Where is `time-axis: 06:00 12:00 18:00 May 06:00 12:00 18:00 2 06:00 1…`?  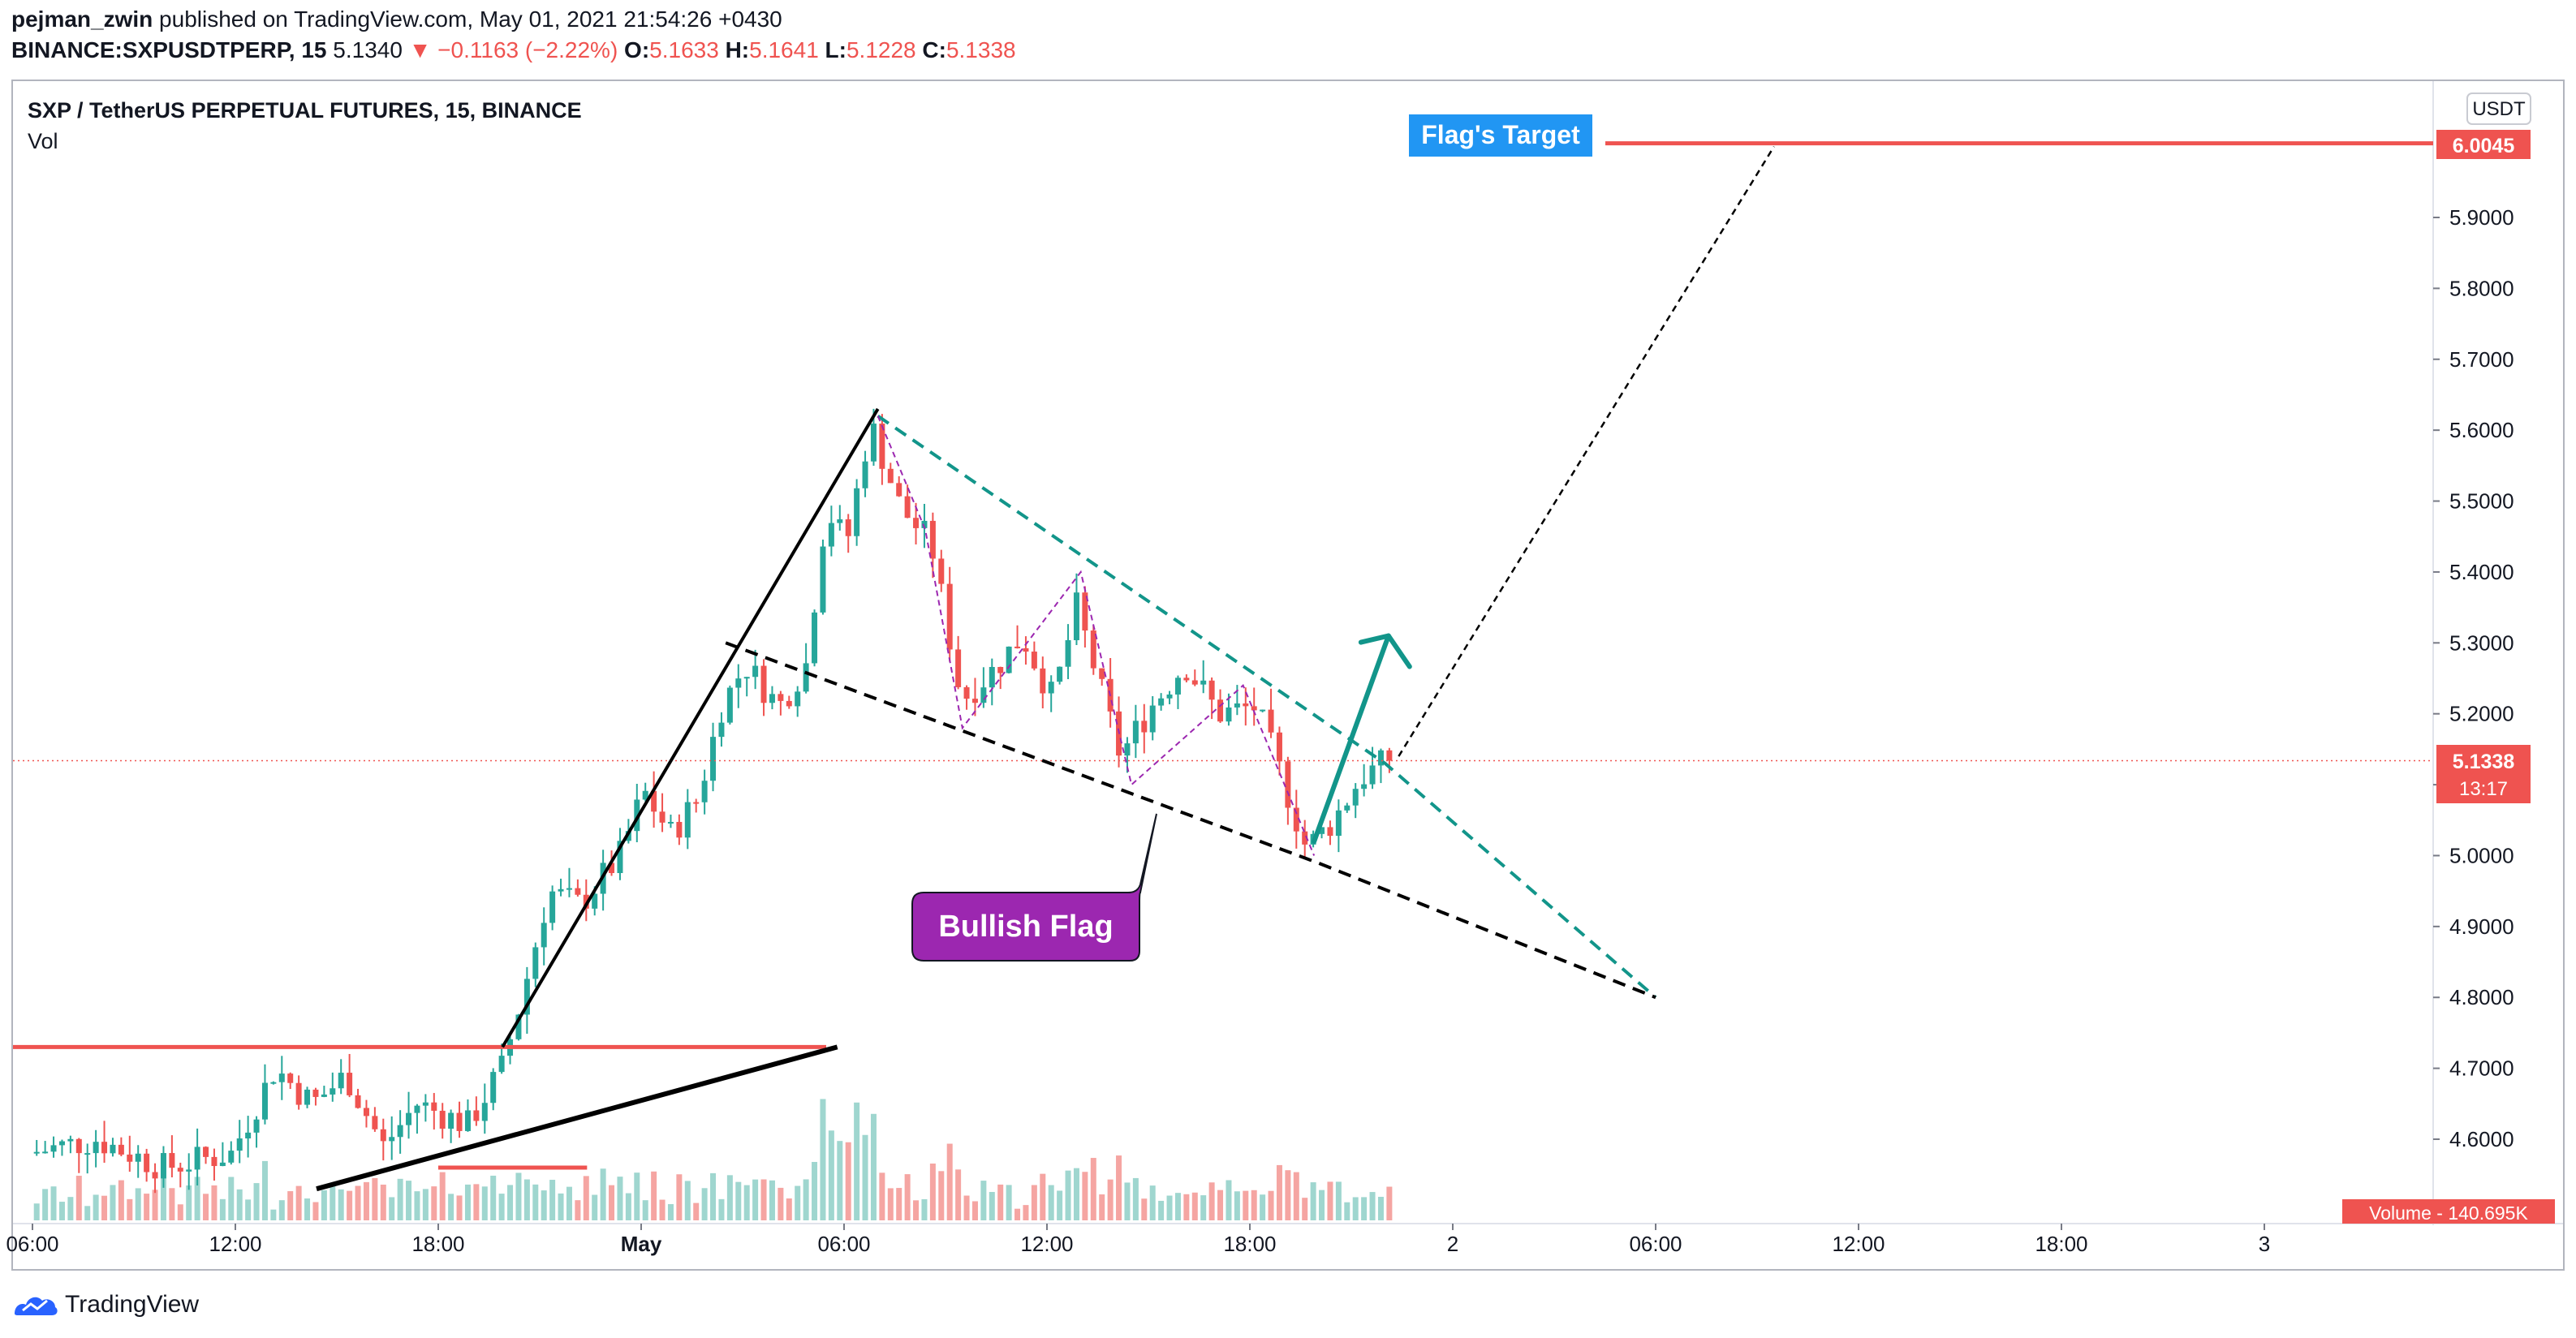
time-axis: 06:00 12:00 18:00 May 06:00 12:00 18:00 2 06:00 1… is located at coordinates (1138, 1240).